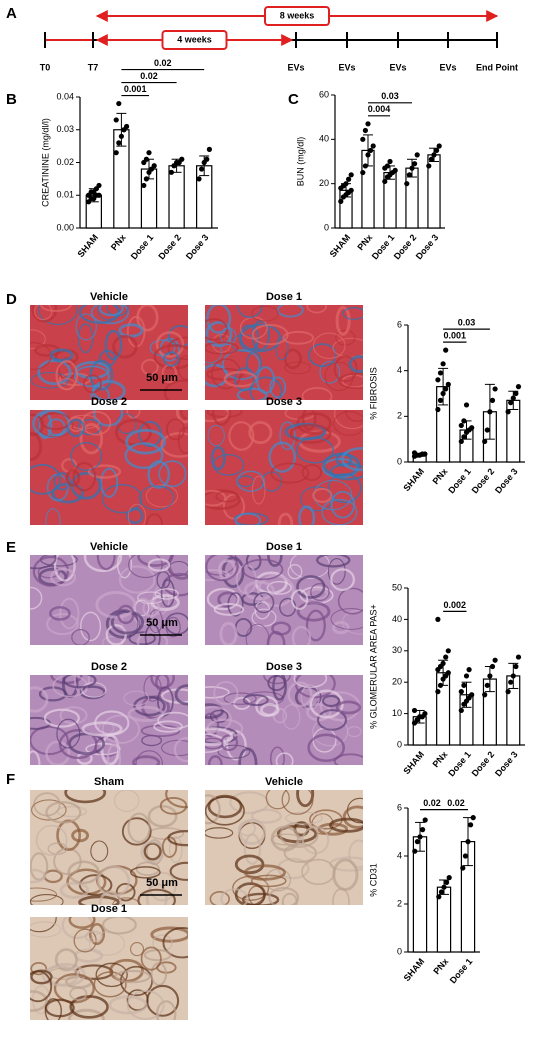 The width and height of the screenshot is (550, 1040). What do you see at coordinates (109, 402) in the screenshot?
I see `micrograph-caption: Dose 2` at bounding box center [109, 402].